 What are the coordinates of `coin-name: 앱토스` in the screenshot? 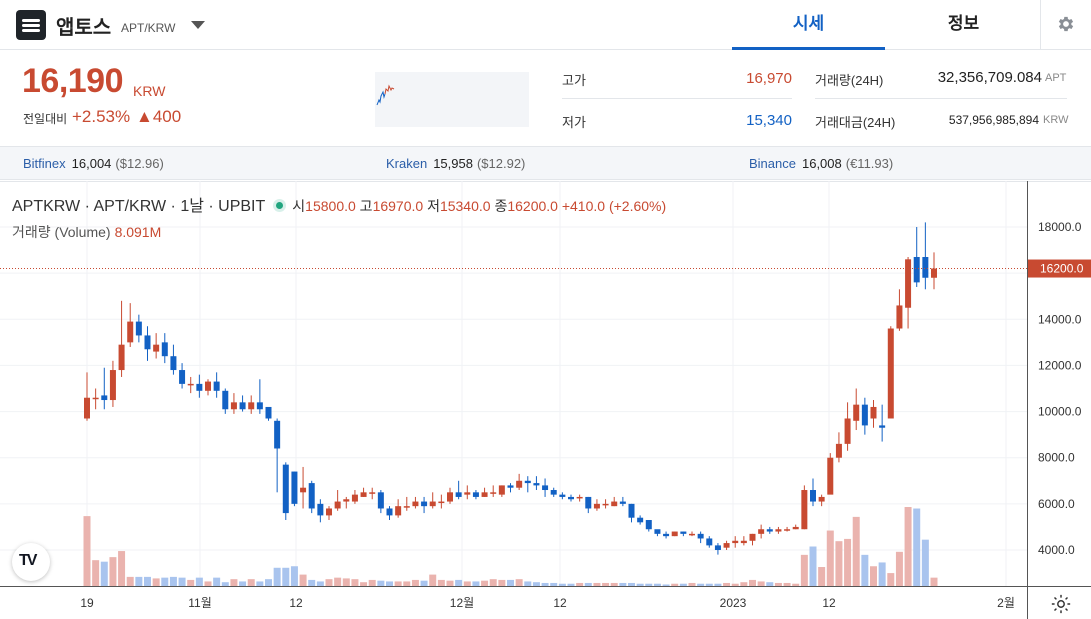 It's located at (84, 28).